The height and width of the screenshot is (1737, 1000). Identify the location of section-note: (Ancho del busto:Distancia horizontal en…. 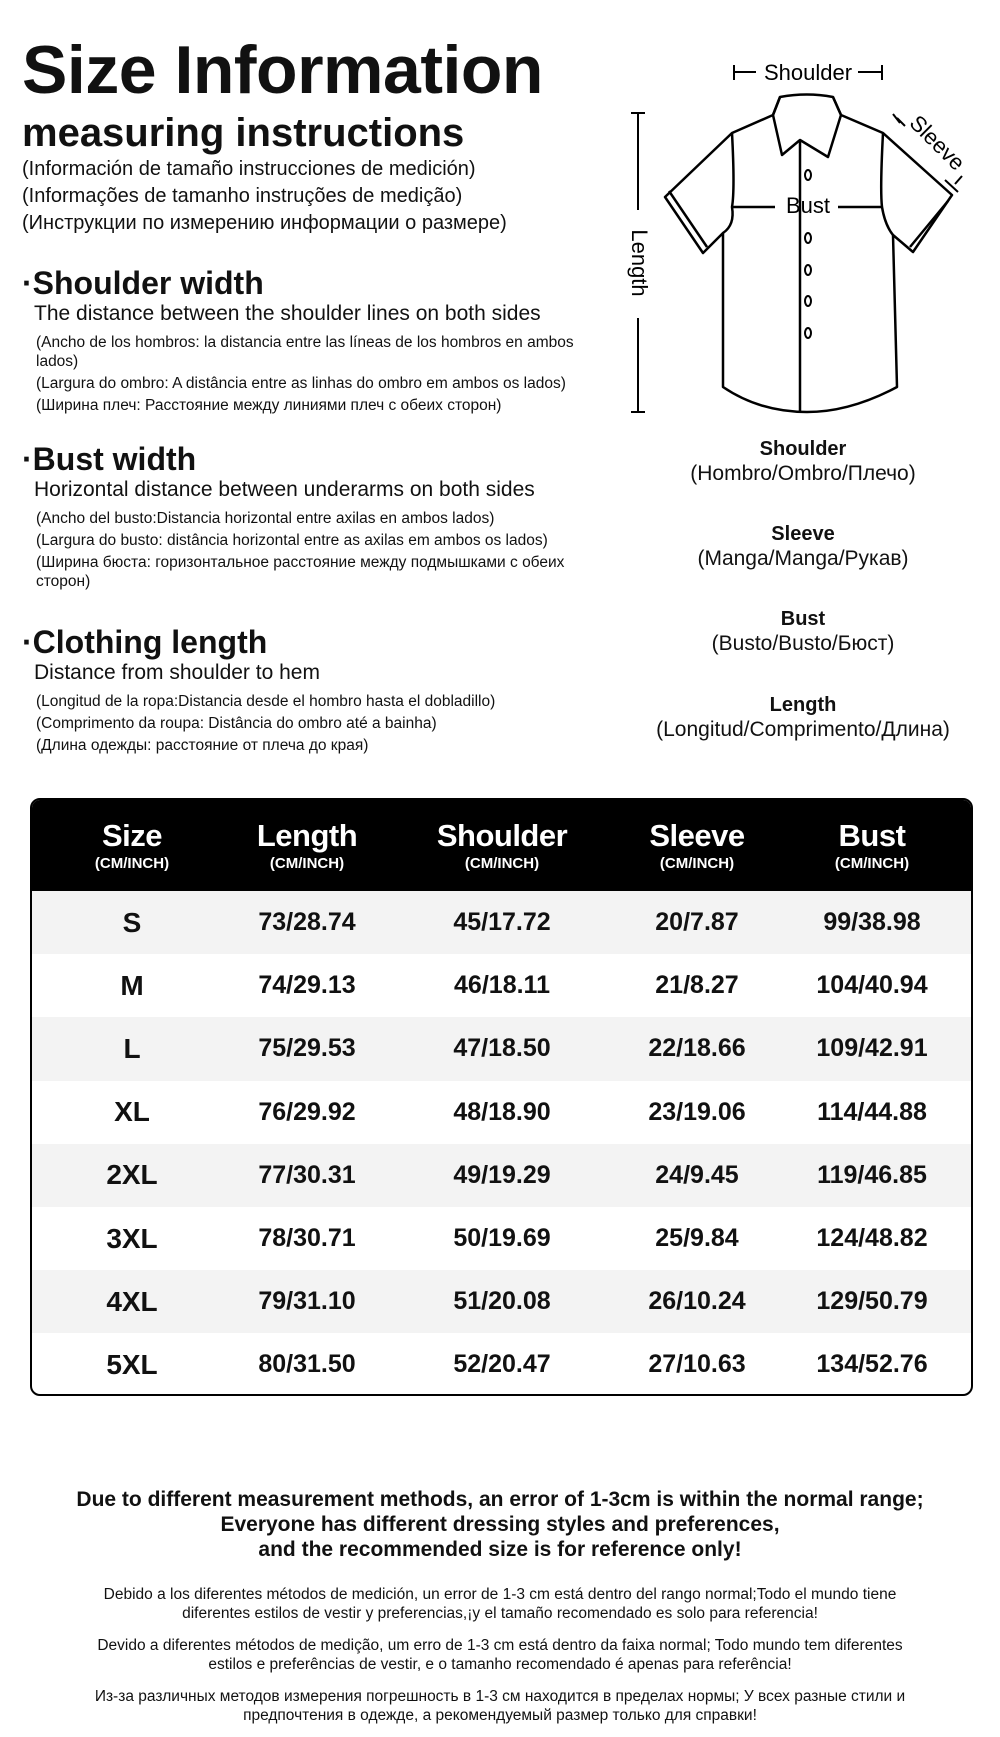
(265, 518).